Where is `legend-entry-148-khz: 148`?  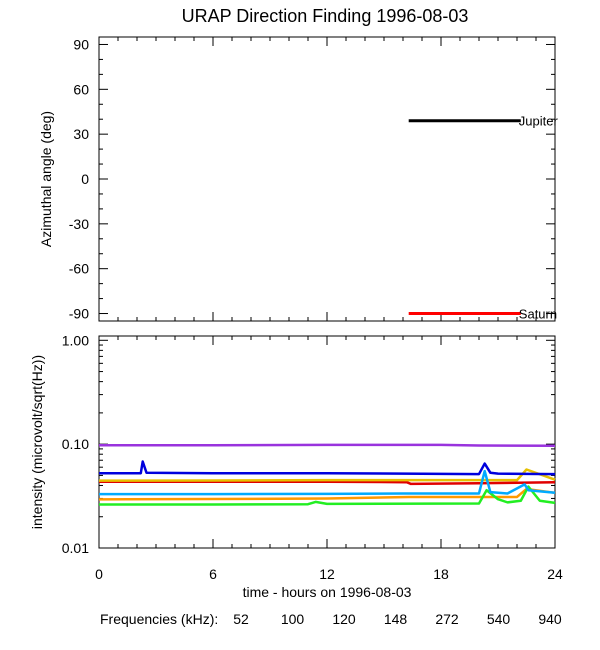 legend-entry-148-khz: 148 is located at coordinates (396, 619).